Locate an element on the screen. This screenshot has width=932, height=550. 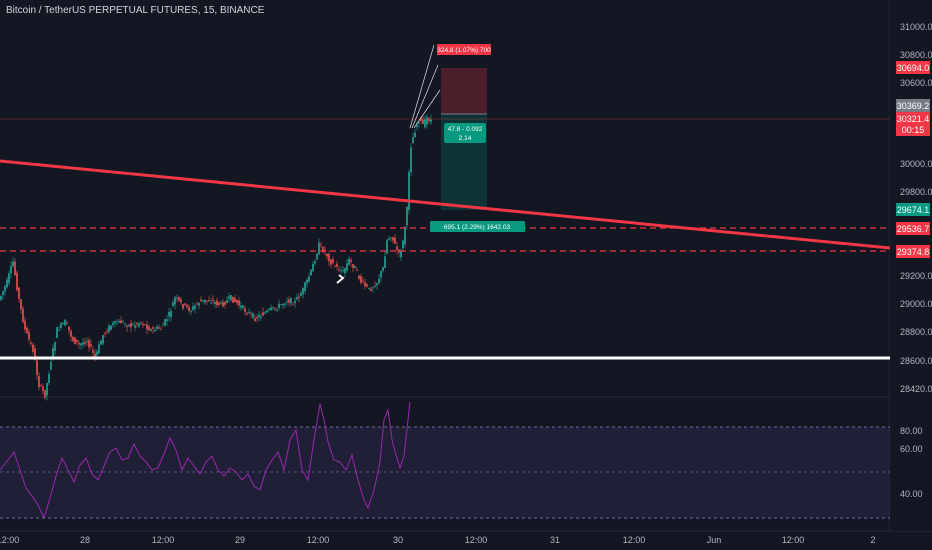
rsi-axis: 80.00 60.00 40.00 is located at coordinates (911, 462).